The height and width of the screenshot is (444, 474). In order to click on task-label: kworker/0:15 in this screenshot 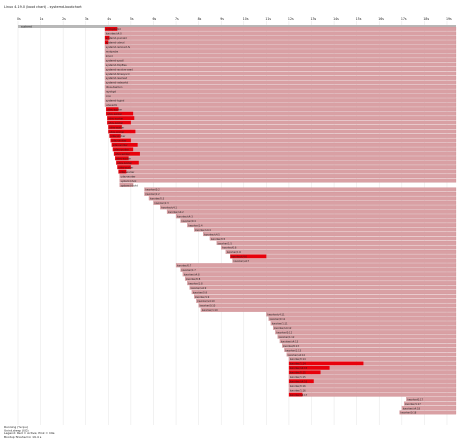, I will do `click(298, 373)`.